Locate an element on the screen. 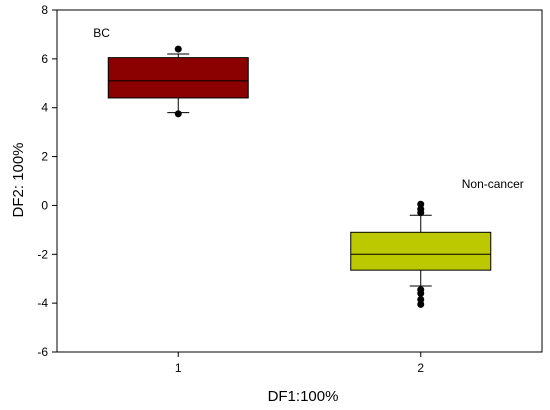 The image size is (550, 410). box-group: Non-cancer is located at coordinates (437, 242).